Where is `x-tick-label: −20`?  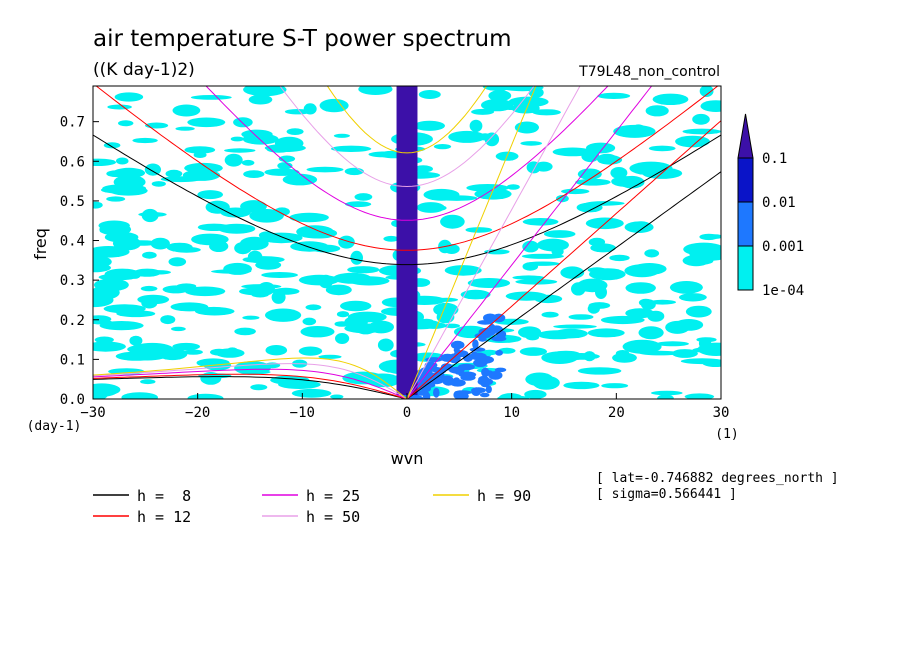
x-tick-label: −20 is located at coordinates (197, 413).